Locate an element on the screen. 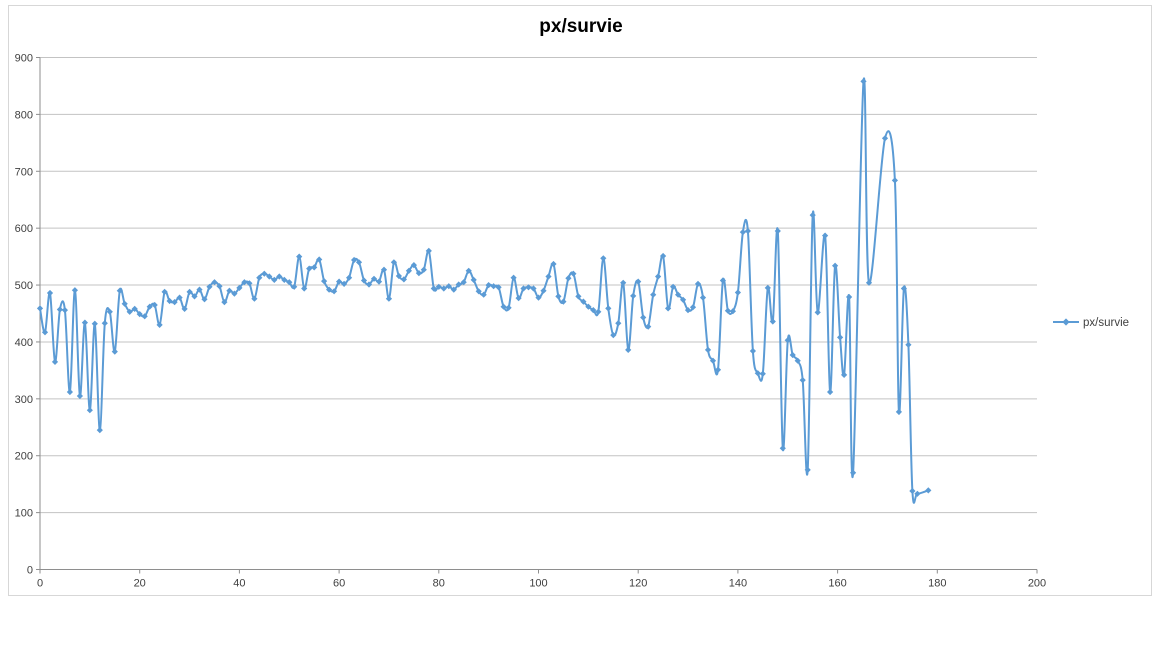 The image size is (1162, 653). x-tick-label: 120 is located at coordinates (638, 584).